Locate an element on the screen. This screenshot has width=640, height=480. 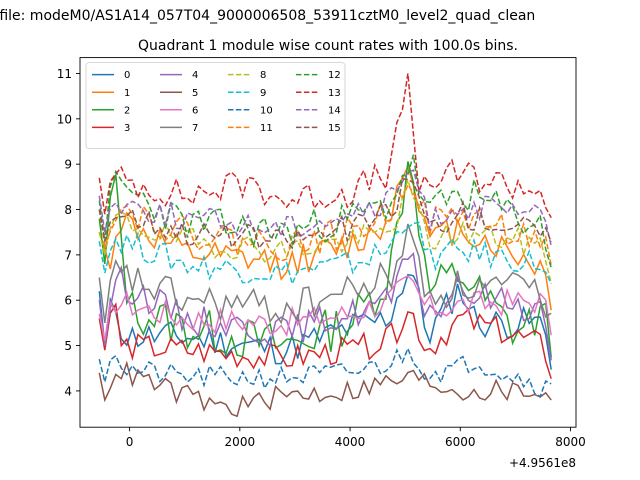
y-tick-label: 8 is located at coordinates (68, 210).